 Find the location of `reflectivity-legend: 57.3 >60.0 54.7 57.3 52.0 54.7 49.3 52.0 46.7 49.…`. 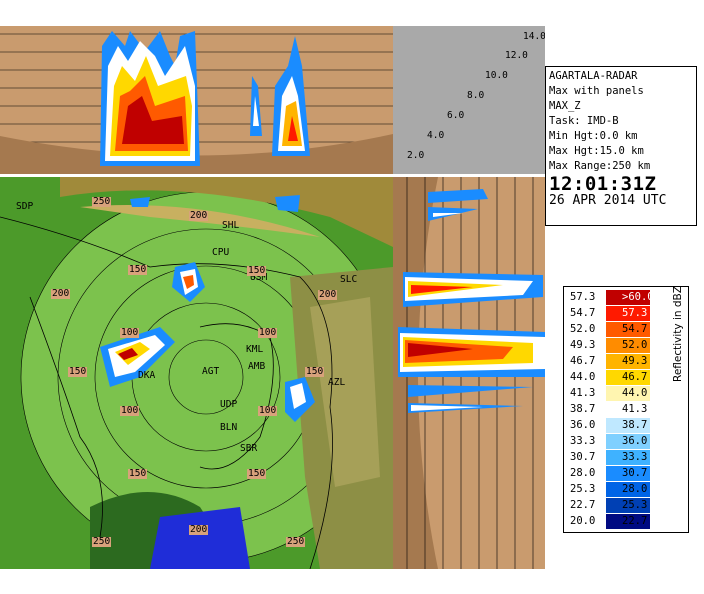

reflectivity-legend: 57.3 >60.0 54.7 57.3 52.0 54.7 49.3 52.0 46.7 49.… is located at coordinates (626, 409).